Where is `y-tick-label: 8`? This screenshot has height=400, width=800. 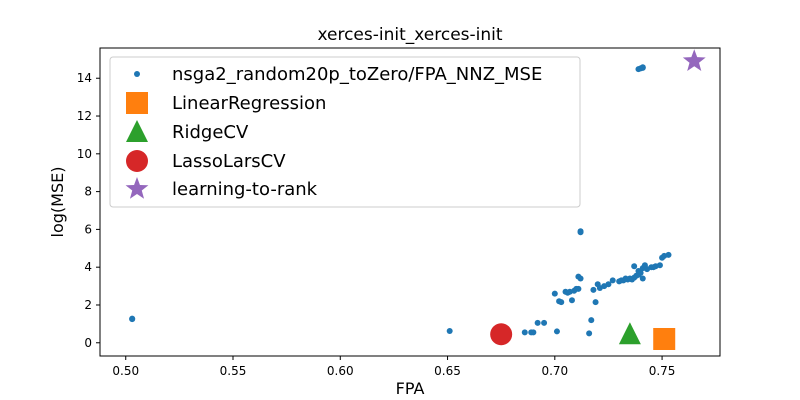
y-tick-label: 8 is located at coordinates (88, 192).